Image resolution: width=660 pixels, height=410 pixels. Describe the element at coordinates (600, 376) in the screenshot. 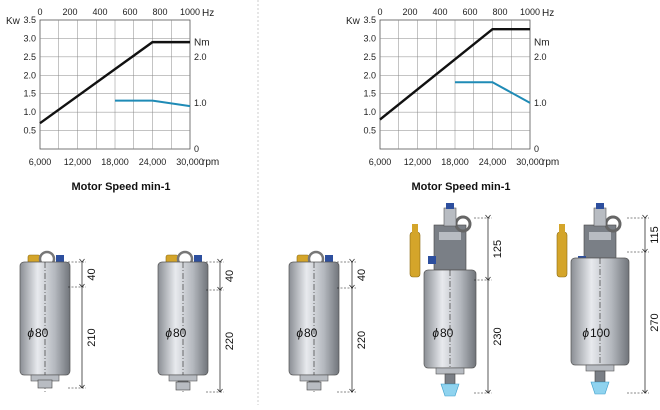

I see `spindle-nose` at that location.